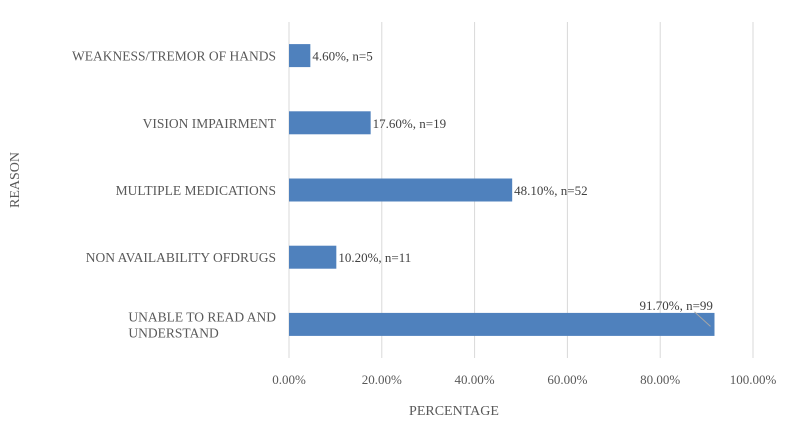  I want to click on x-axis-title: PERCENTAGE, so click(454, 411).